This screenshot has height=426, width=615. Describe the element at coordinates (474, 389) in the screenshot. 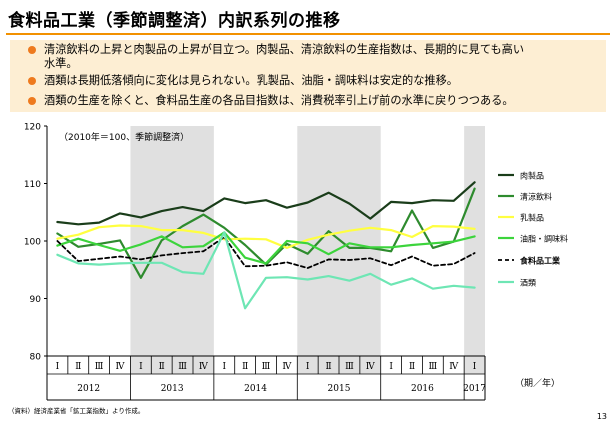

I see `year-label: 2017` at that location.